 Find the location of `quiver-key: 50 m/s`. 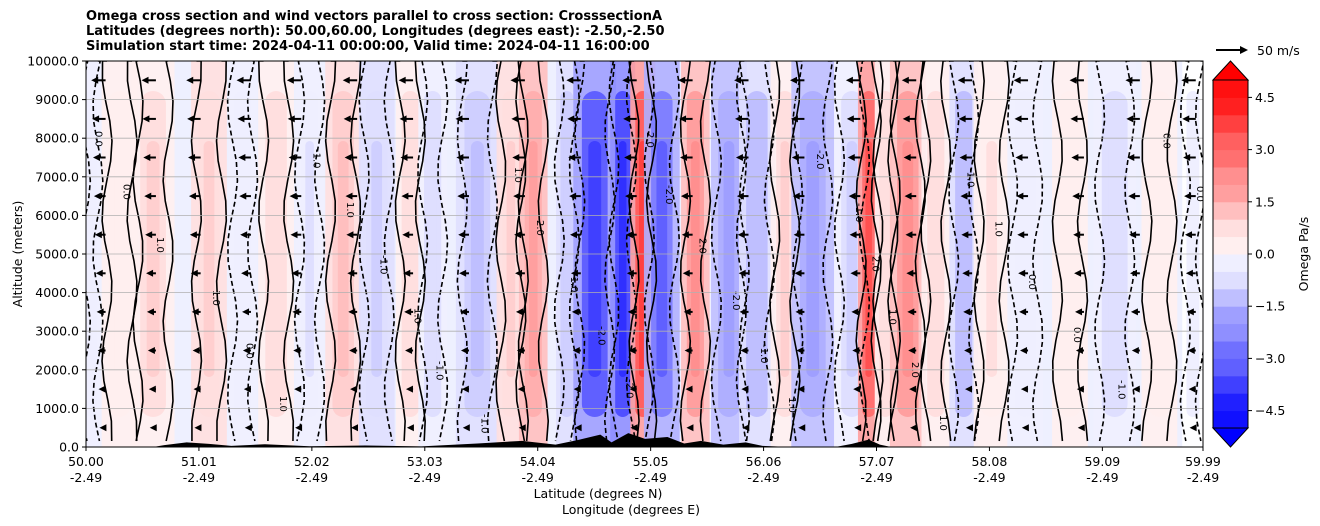

quiver-key: 50 m/s is located at coordinates (1258, 50).